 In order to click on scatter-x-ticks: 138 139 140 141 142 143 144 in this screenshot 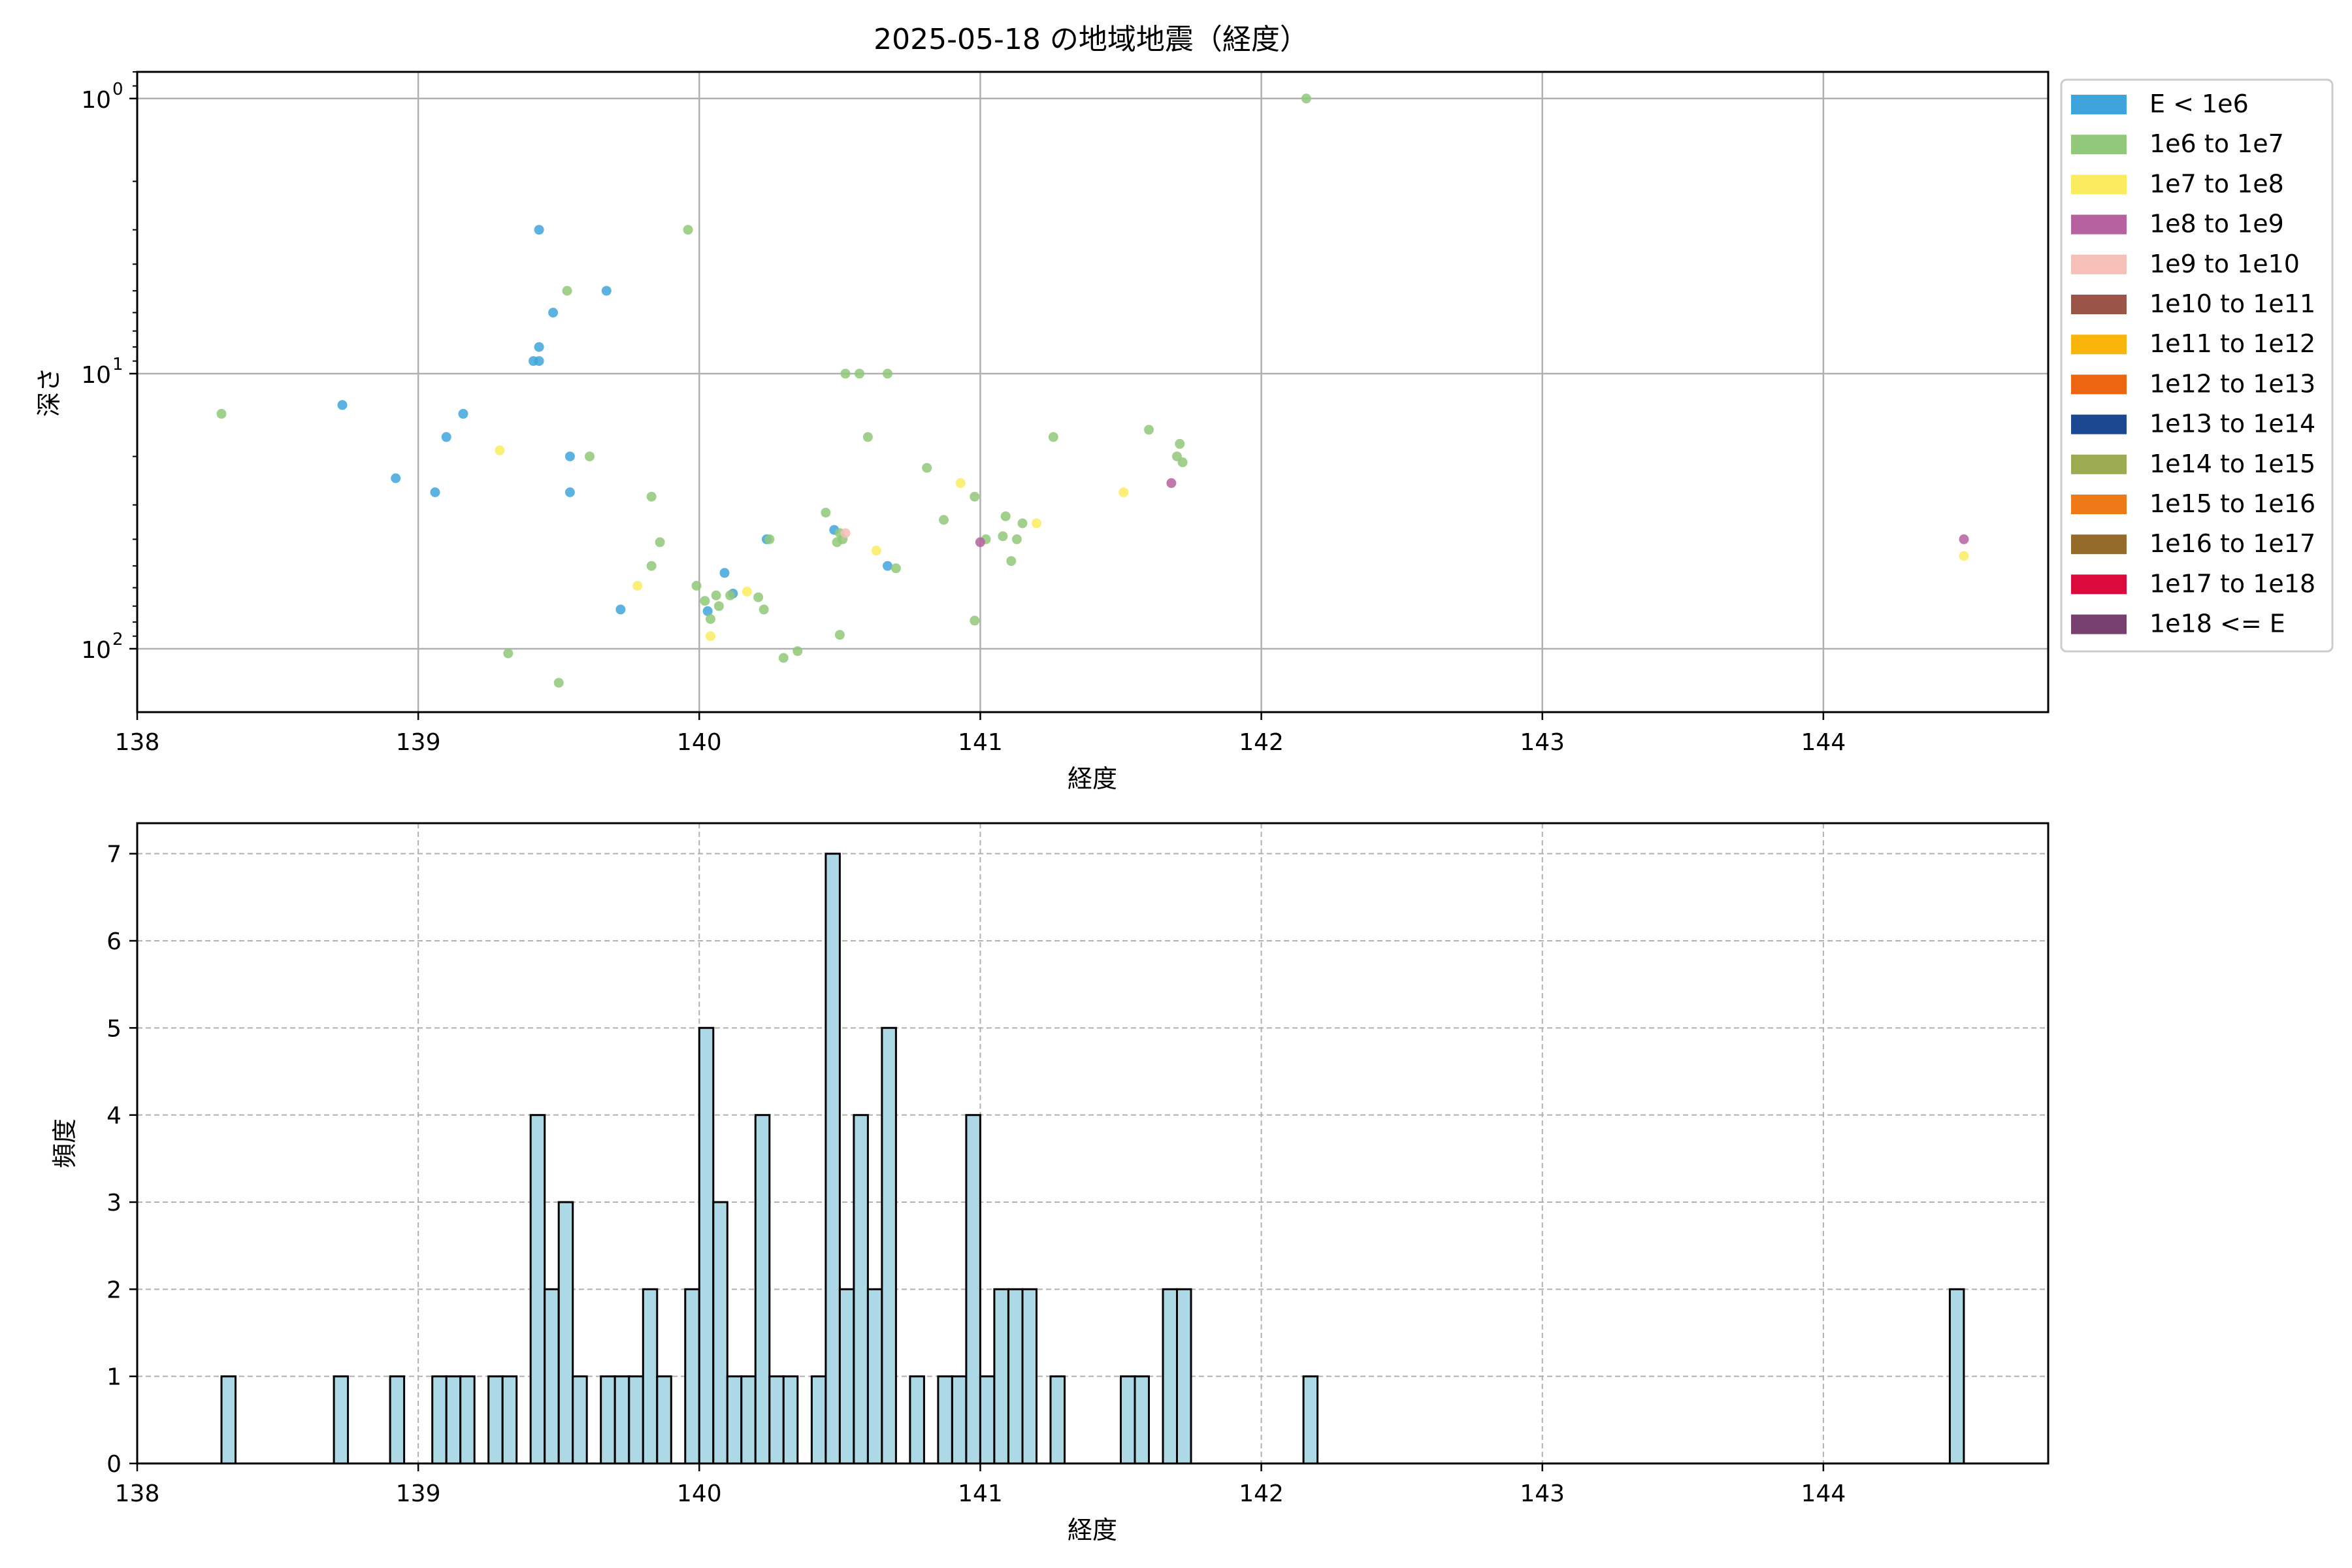, I will do `click(980, 734)`.